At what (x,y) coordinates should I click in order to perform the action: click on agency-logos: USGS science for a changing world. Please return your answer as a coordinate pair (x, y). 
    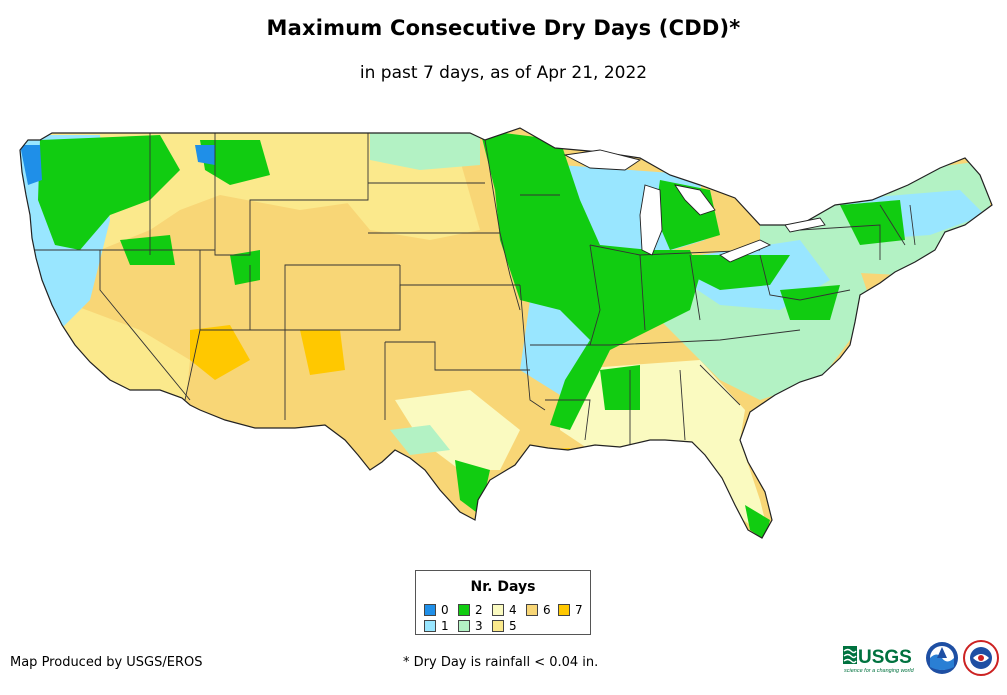
    Looking at the image, I should click on (921, 658).